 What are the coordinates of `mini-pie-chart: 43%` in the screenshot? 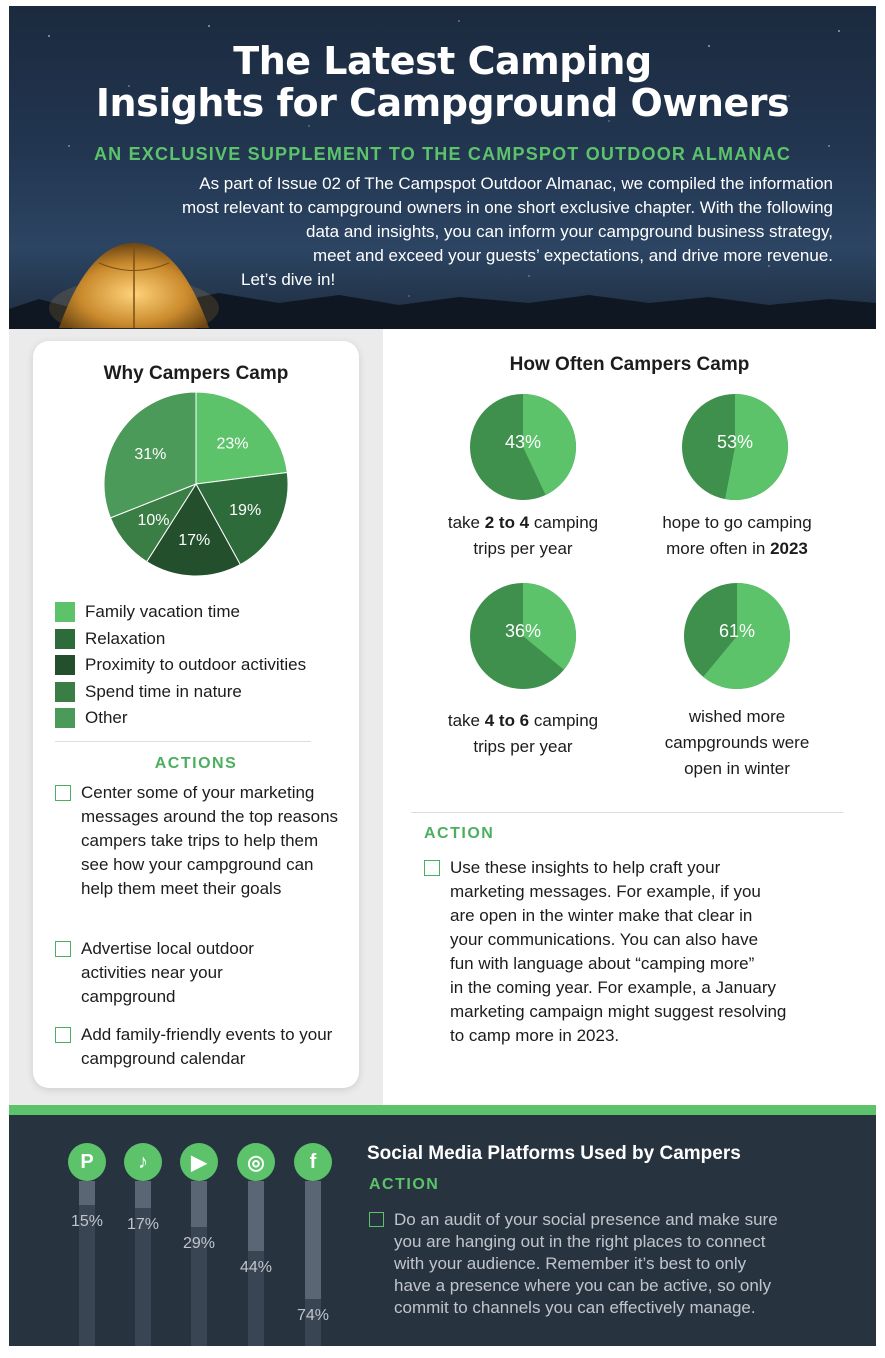 It's located at (523, 447).